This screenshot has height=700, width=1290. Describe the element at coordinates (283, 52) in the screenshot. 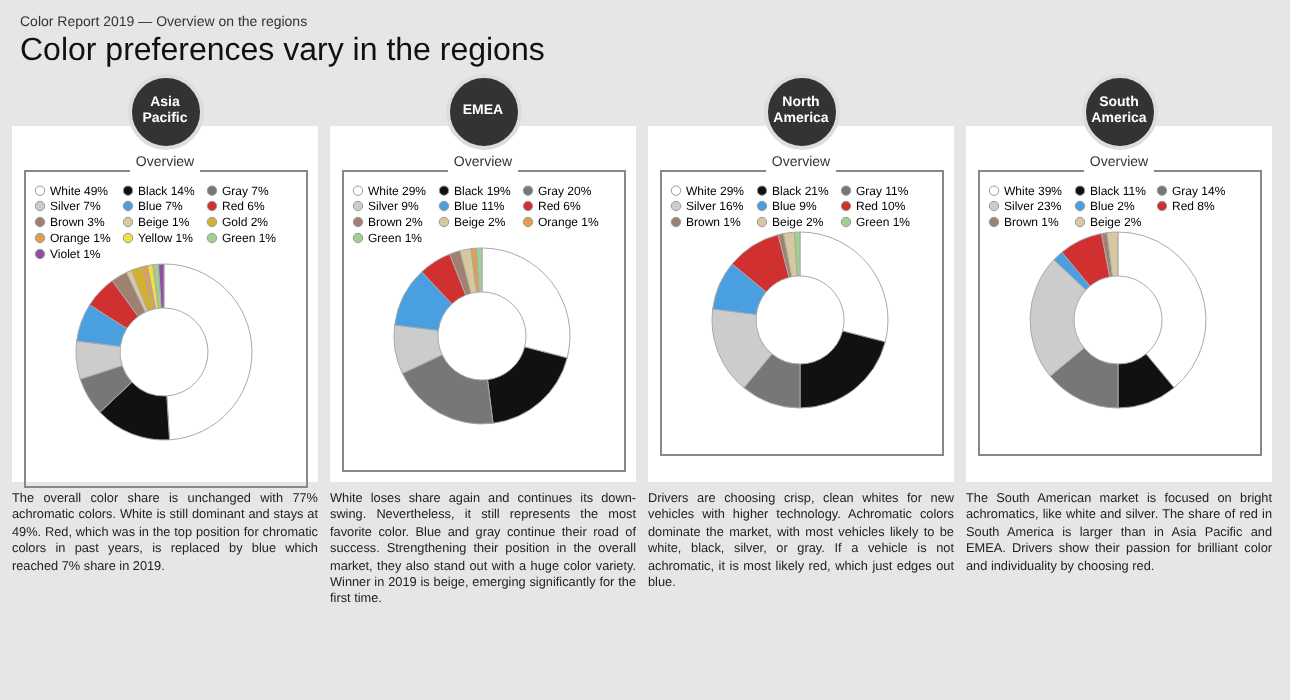

I see `text: Color preferences vary in the regions` at that location.